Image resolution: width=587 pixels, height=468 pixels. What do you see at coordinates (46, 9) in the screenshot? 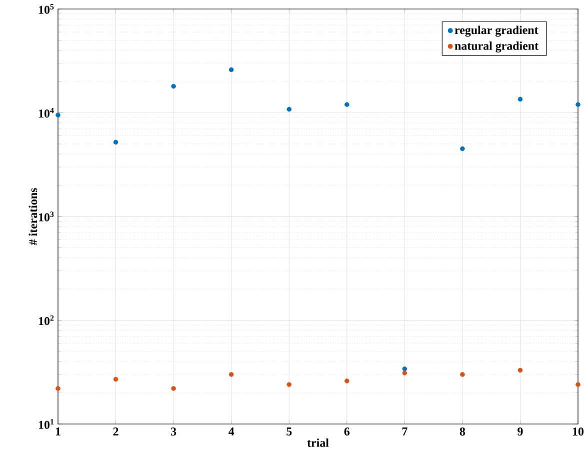
I see `y-tick-label: 10$^{5}$` at bounding box center [46, 9].